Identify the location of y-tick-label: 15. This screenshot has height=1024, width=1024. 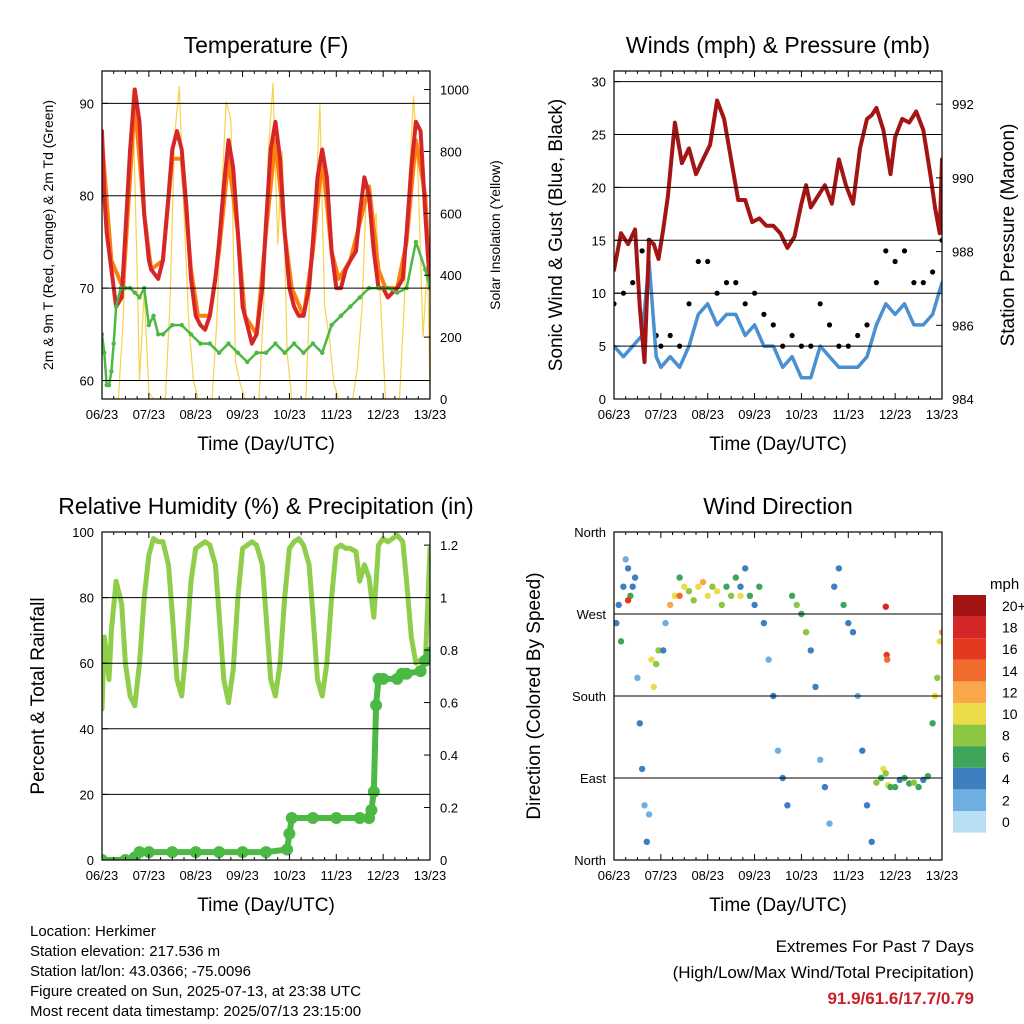
(599, 240).